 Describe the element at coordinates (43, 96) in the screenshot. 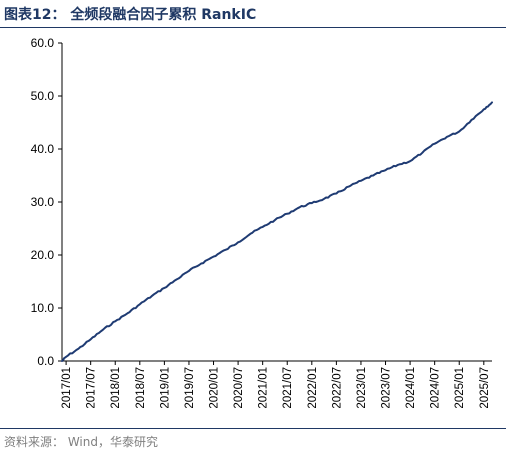

I see `y-tick-label: 50.0` at that location.